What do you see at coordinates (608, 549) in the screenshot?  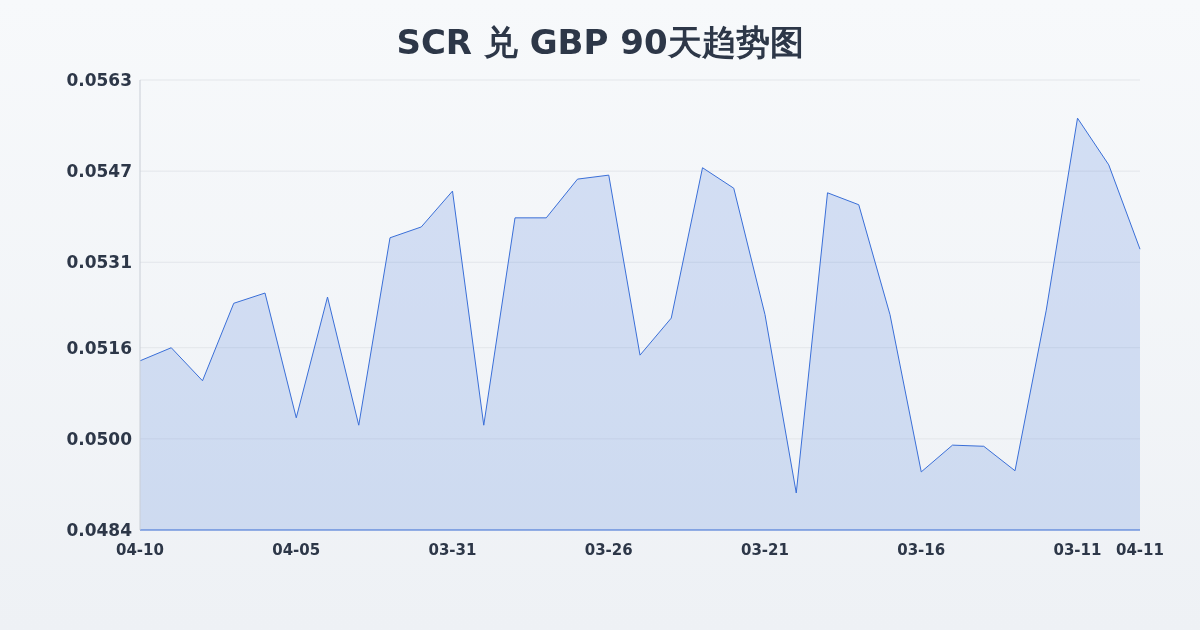 I see `x-tick-label: 03-26` at bounding box center [608, 549].